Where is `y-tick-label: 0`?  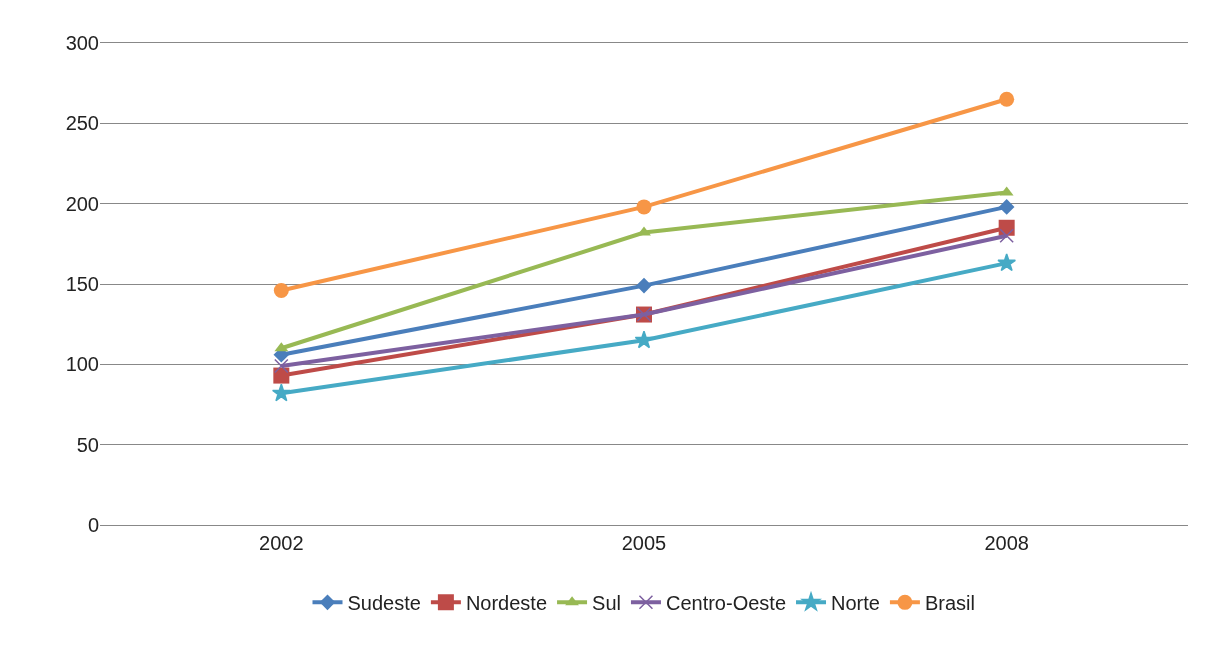
y-tick-label: 0 is located at coordinates (93, 525).